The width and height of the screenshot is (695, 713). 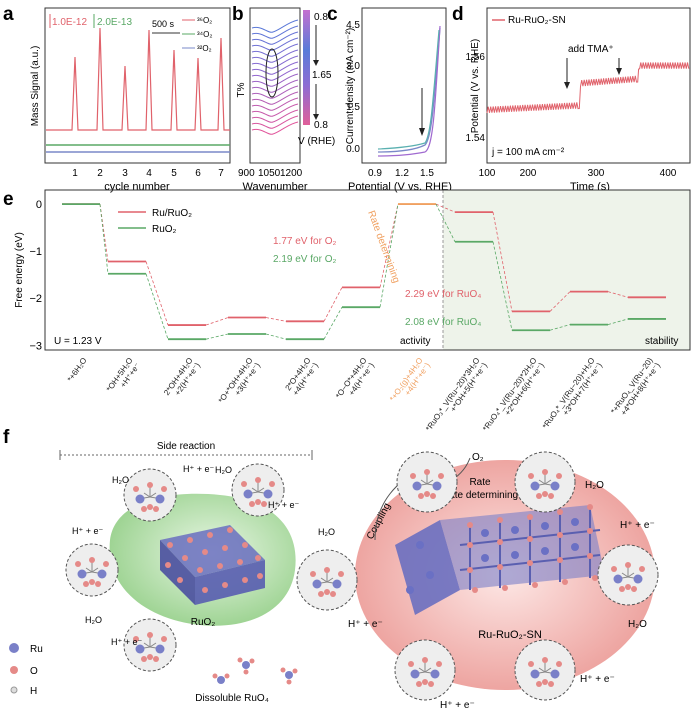 I want to click on panel-b-frame, so click(x=275, y=85).